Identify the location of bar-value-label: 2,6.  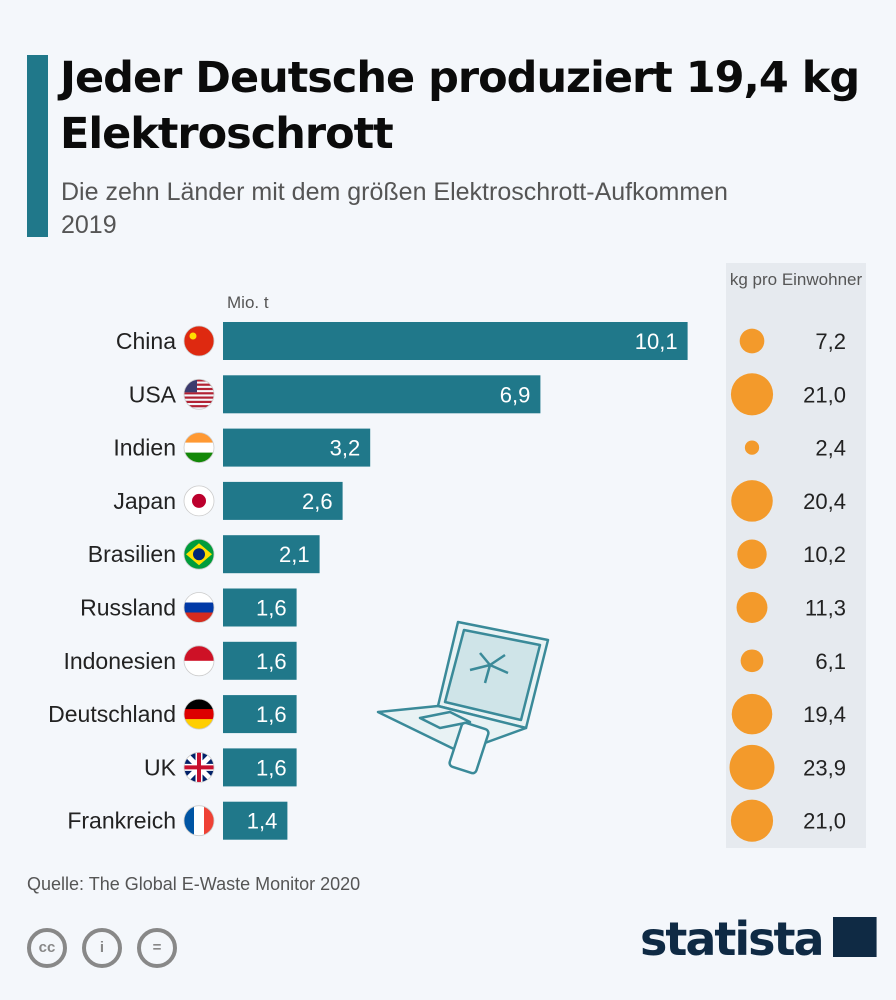
(317, 501).